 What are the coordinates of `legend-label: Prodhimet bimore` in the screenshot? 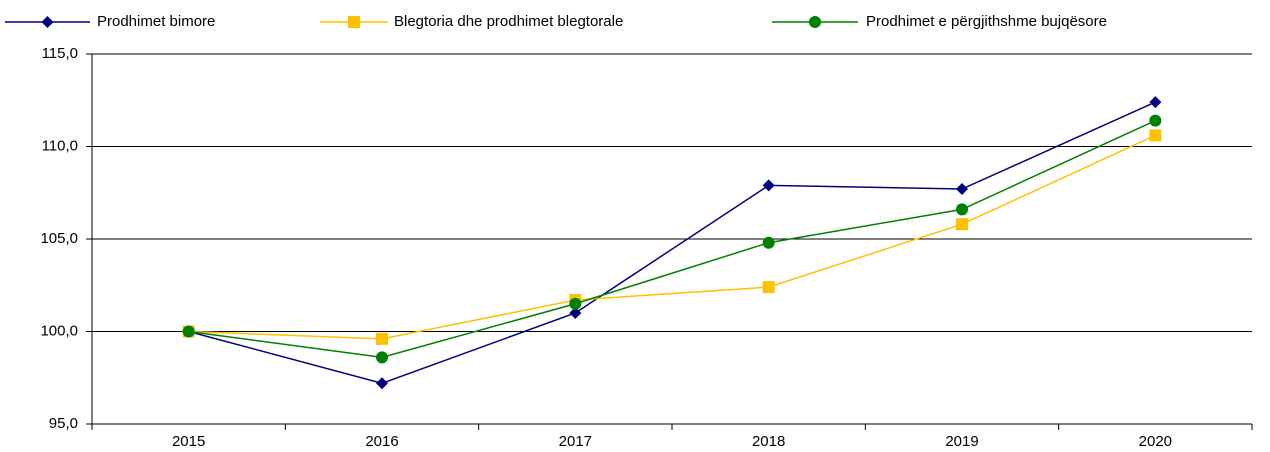 It's located at (156, 21).